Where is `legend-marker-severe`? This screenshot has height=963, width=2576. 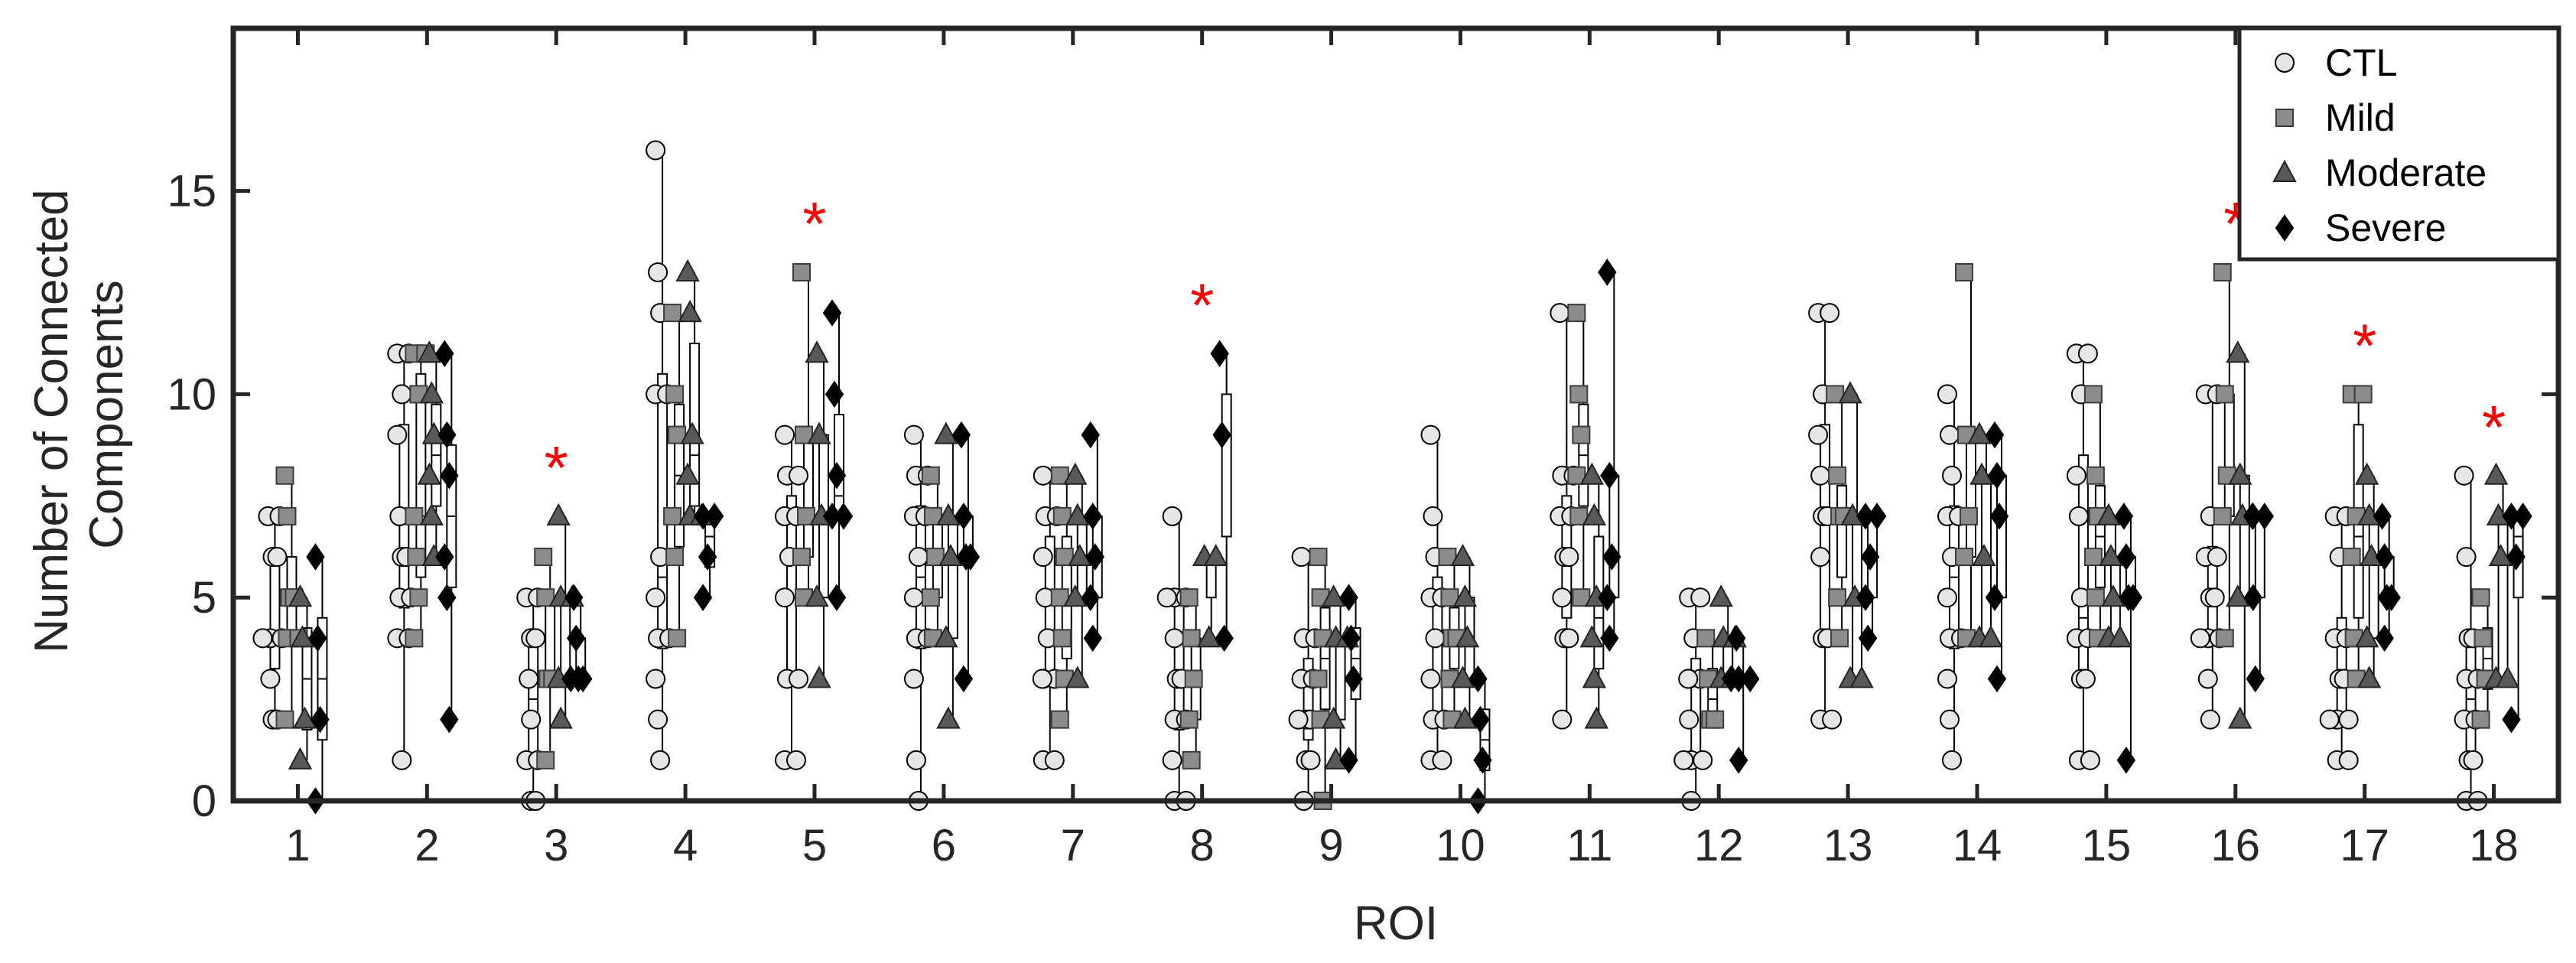
legend-marker-severe is located at coordinates (2285, 228).